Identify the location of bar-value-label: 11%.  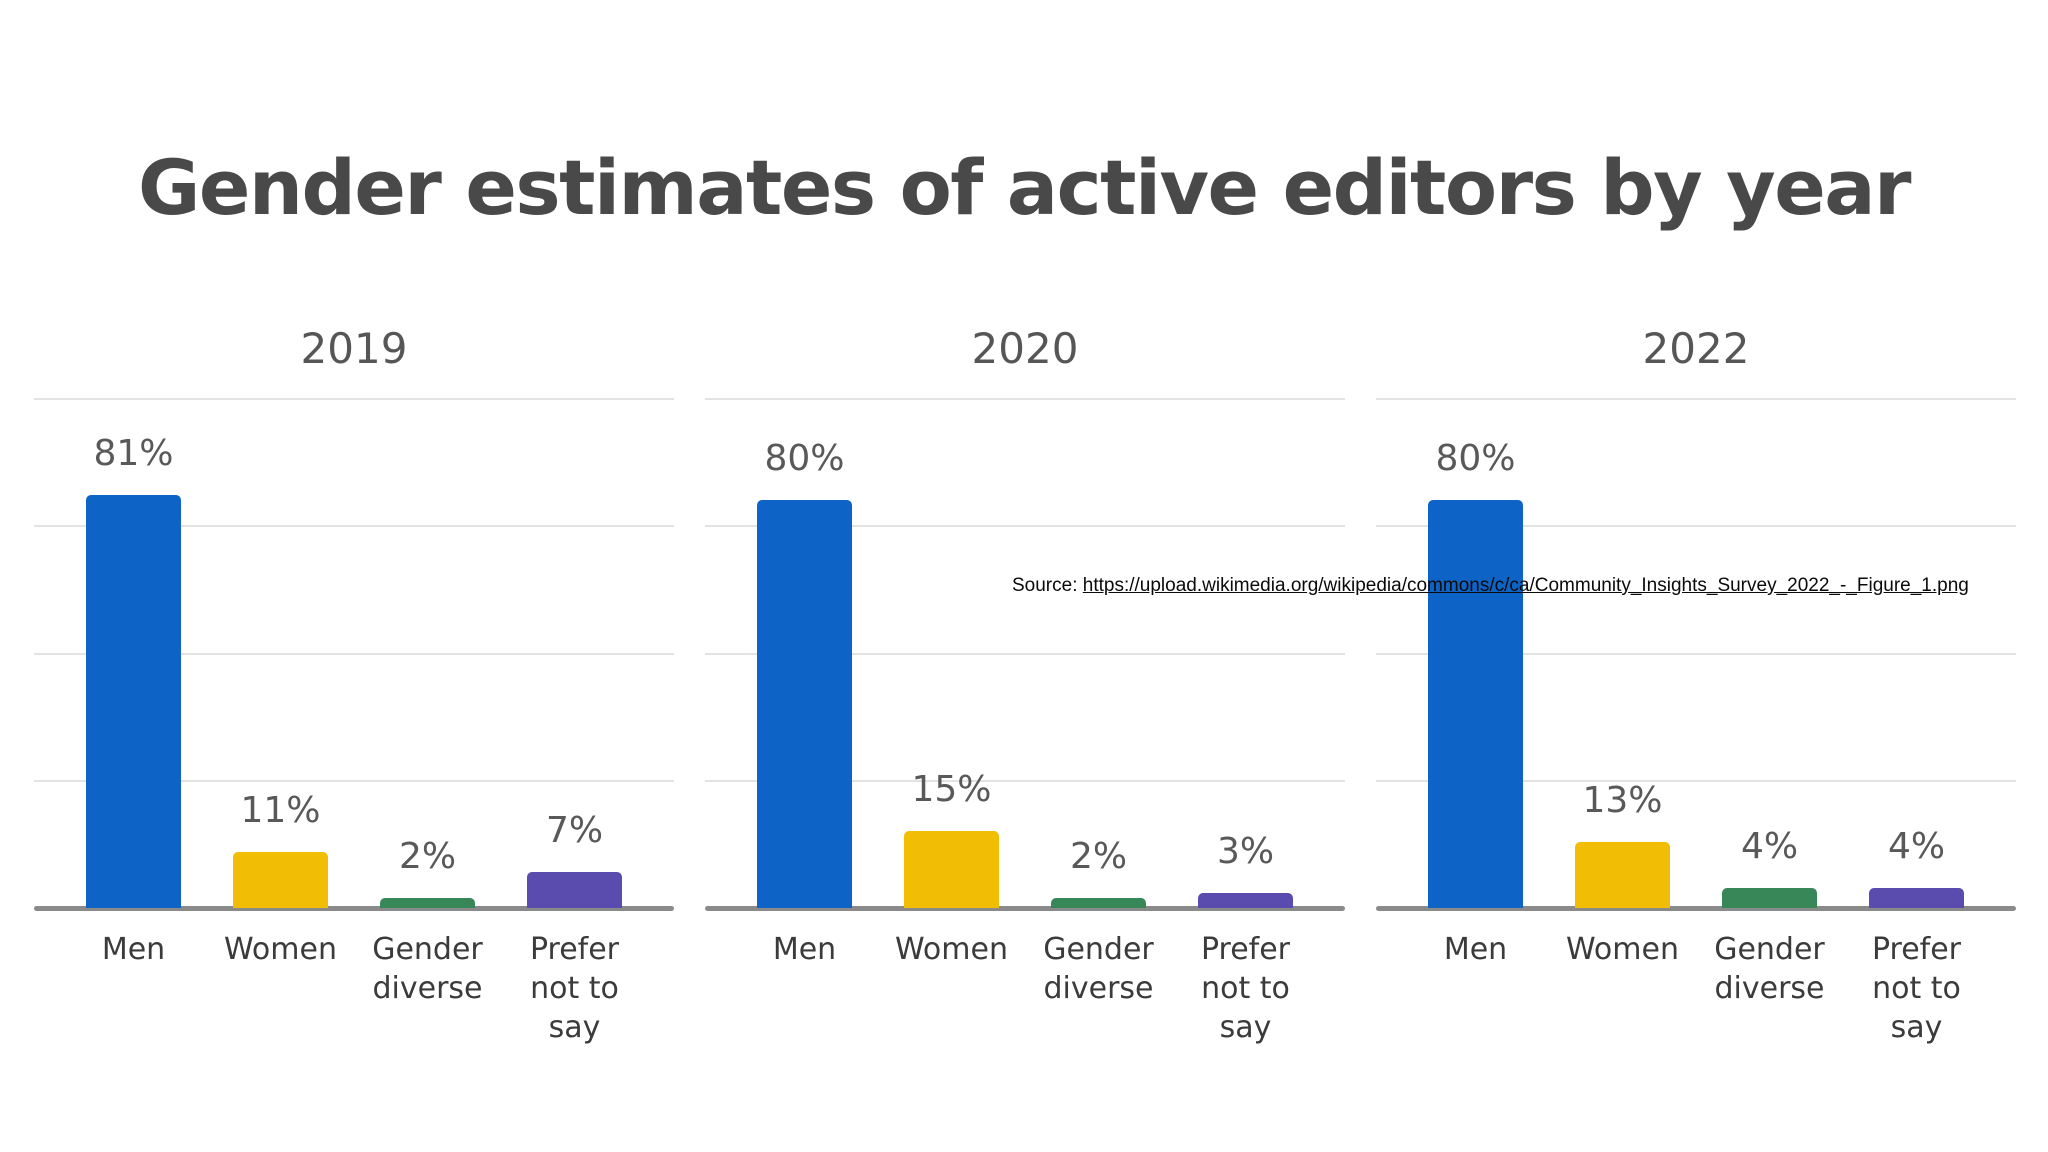
(280, 810).